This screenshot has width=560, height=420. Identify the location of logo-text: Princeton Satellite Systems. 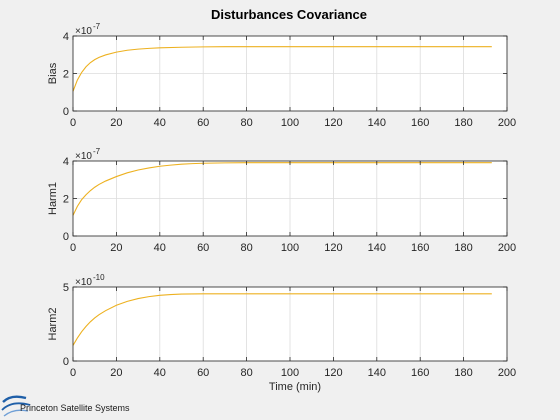
(75, 408).